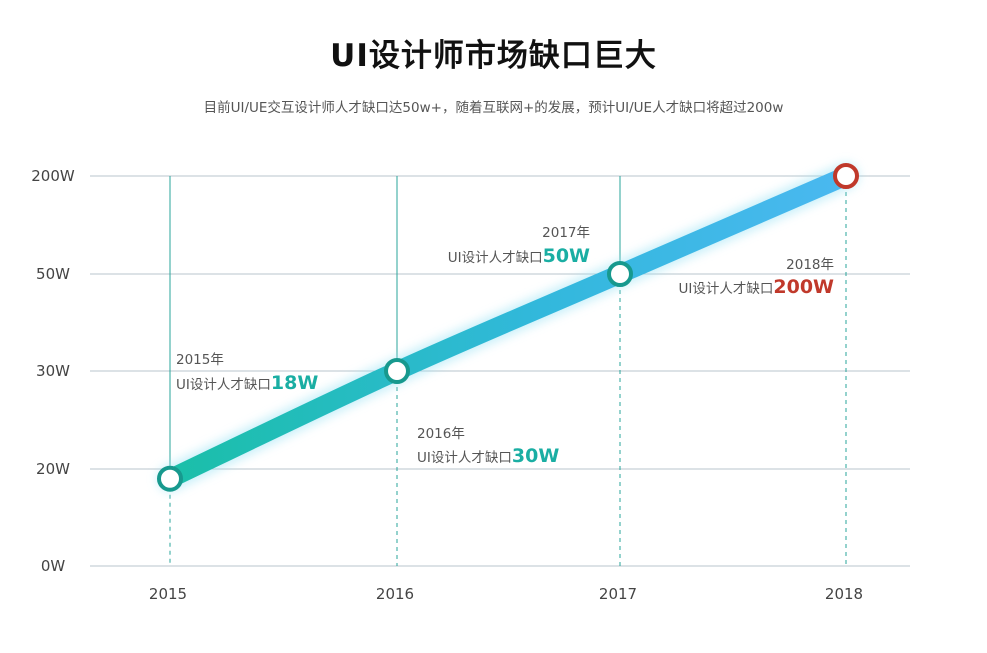 This screenshot has height=653, width=987. I want to click on annotation-2015: 2015年 UI设计人才缺口18W, so click(247, 373).